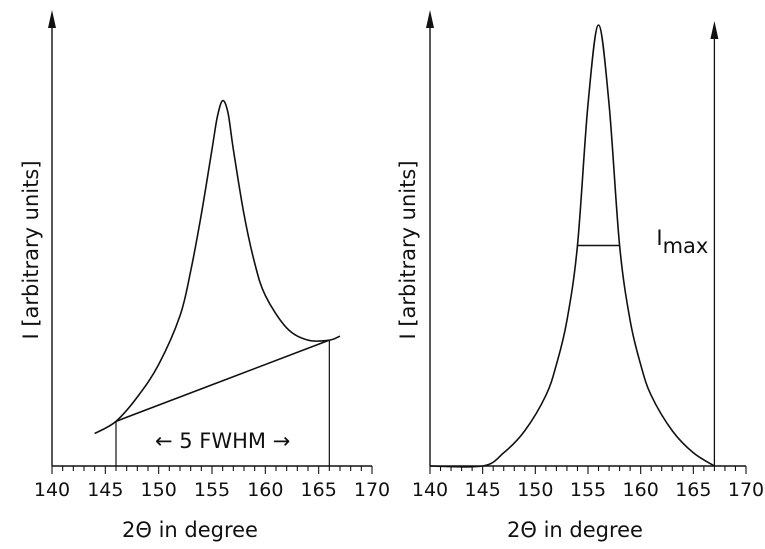 This screenshot has width=765, height=549. I want to click on right-y-axis-label: I [arbitrary units], so click(408, 249).